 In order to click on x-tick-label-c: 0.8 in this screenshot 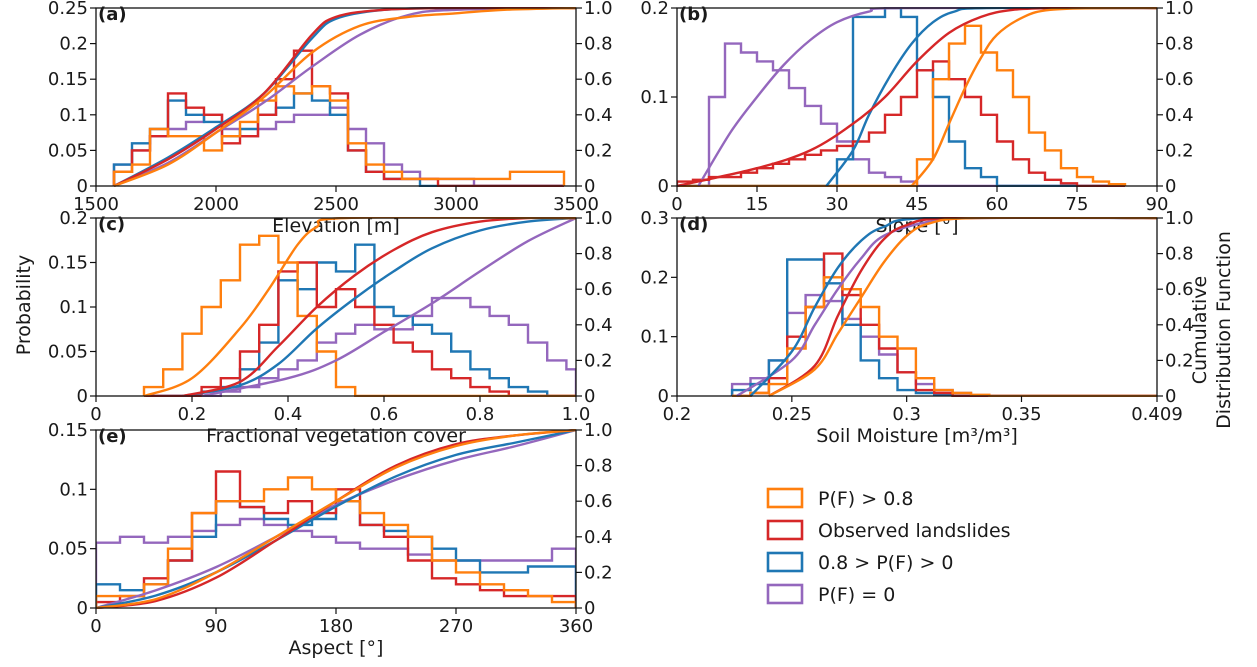, I will do `click(480, 414)`.